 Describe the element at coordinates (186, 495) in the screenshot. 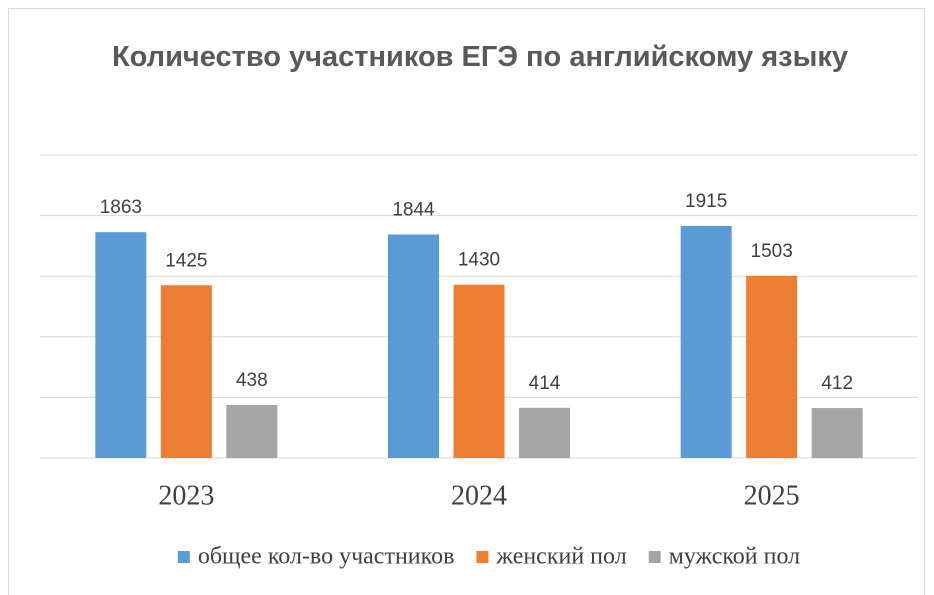

I see `x-tick-label: 2023` at that location.